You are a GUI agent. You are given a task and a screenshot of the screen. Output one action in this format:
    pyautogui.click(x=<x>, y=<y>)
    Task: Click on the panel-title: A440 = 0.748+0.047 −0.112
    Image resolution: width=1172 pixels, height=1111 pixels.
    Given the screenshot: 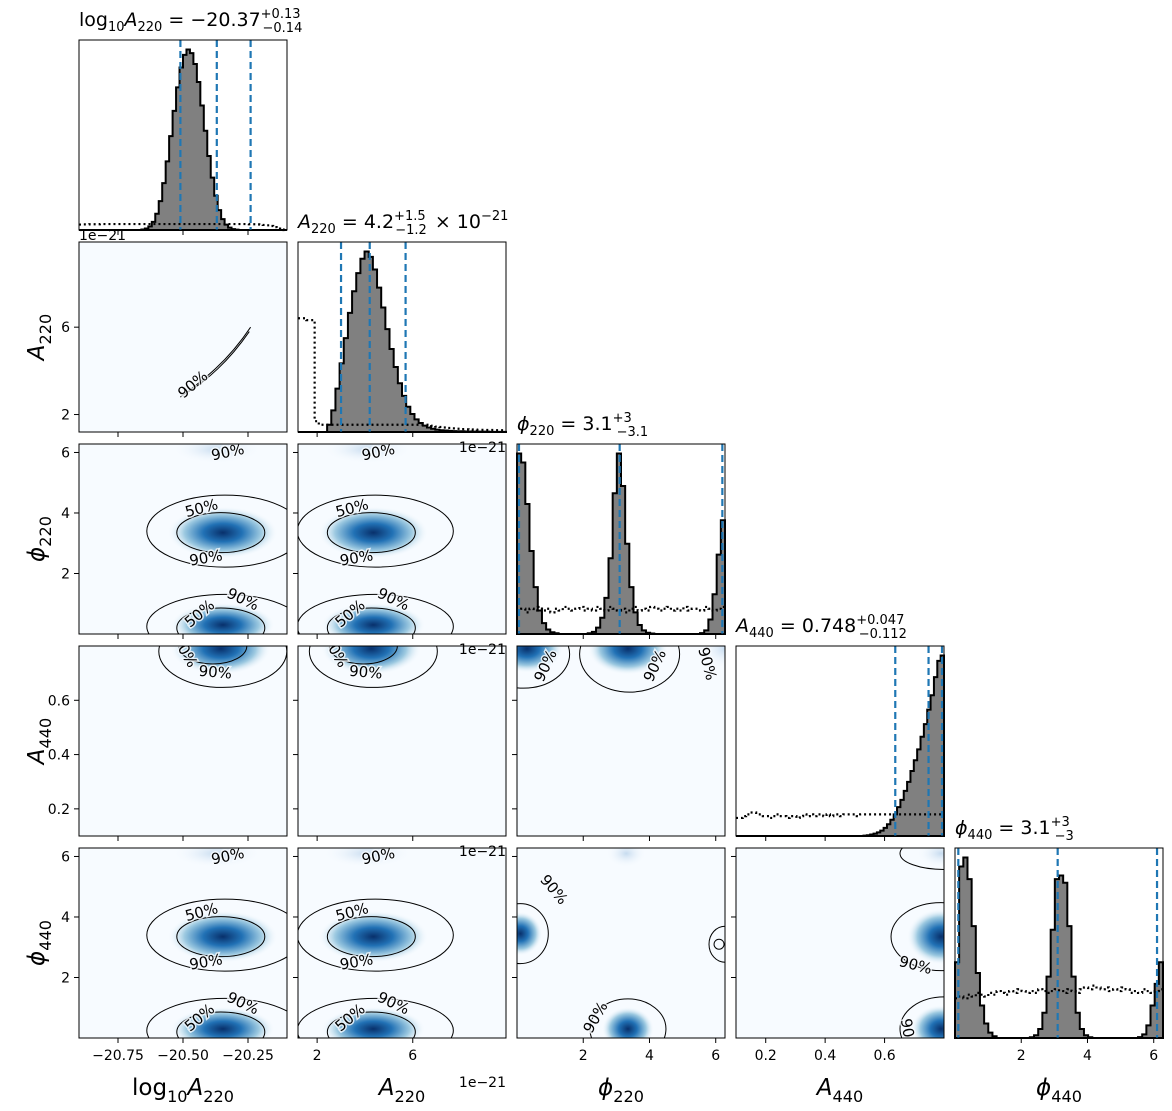 What is the action you would take?
    pyautogui.click(x=820, y=627)
    